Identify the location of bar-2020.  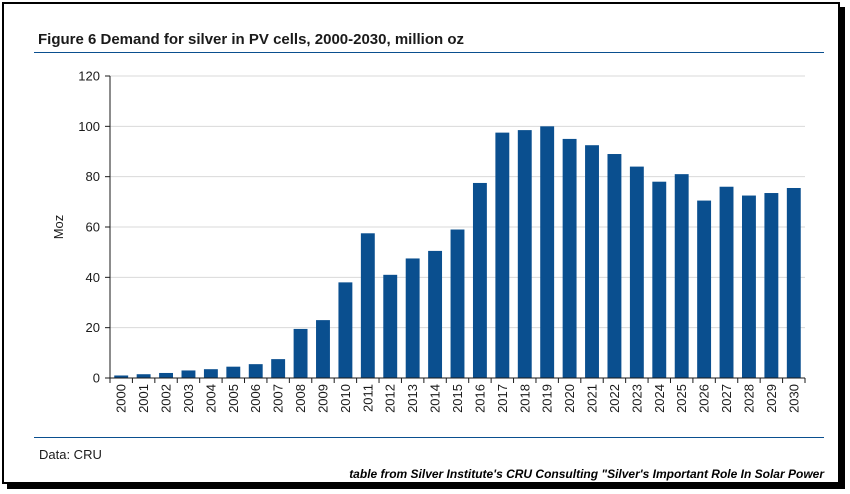
(569, 258).